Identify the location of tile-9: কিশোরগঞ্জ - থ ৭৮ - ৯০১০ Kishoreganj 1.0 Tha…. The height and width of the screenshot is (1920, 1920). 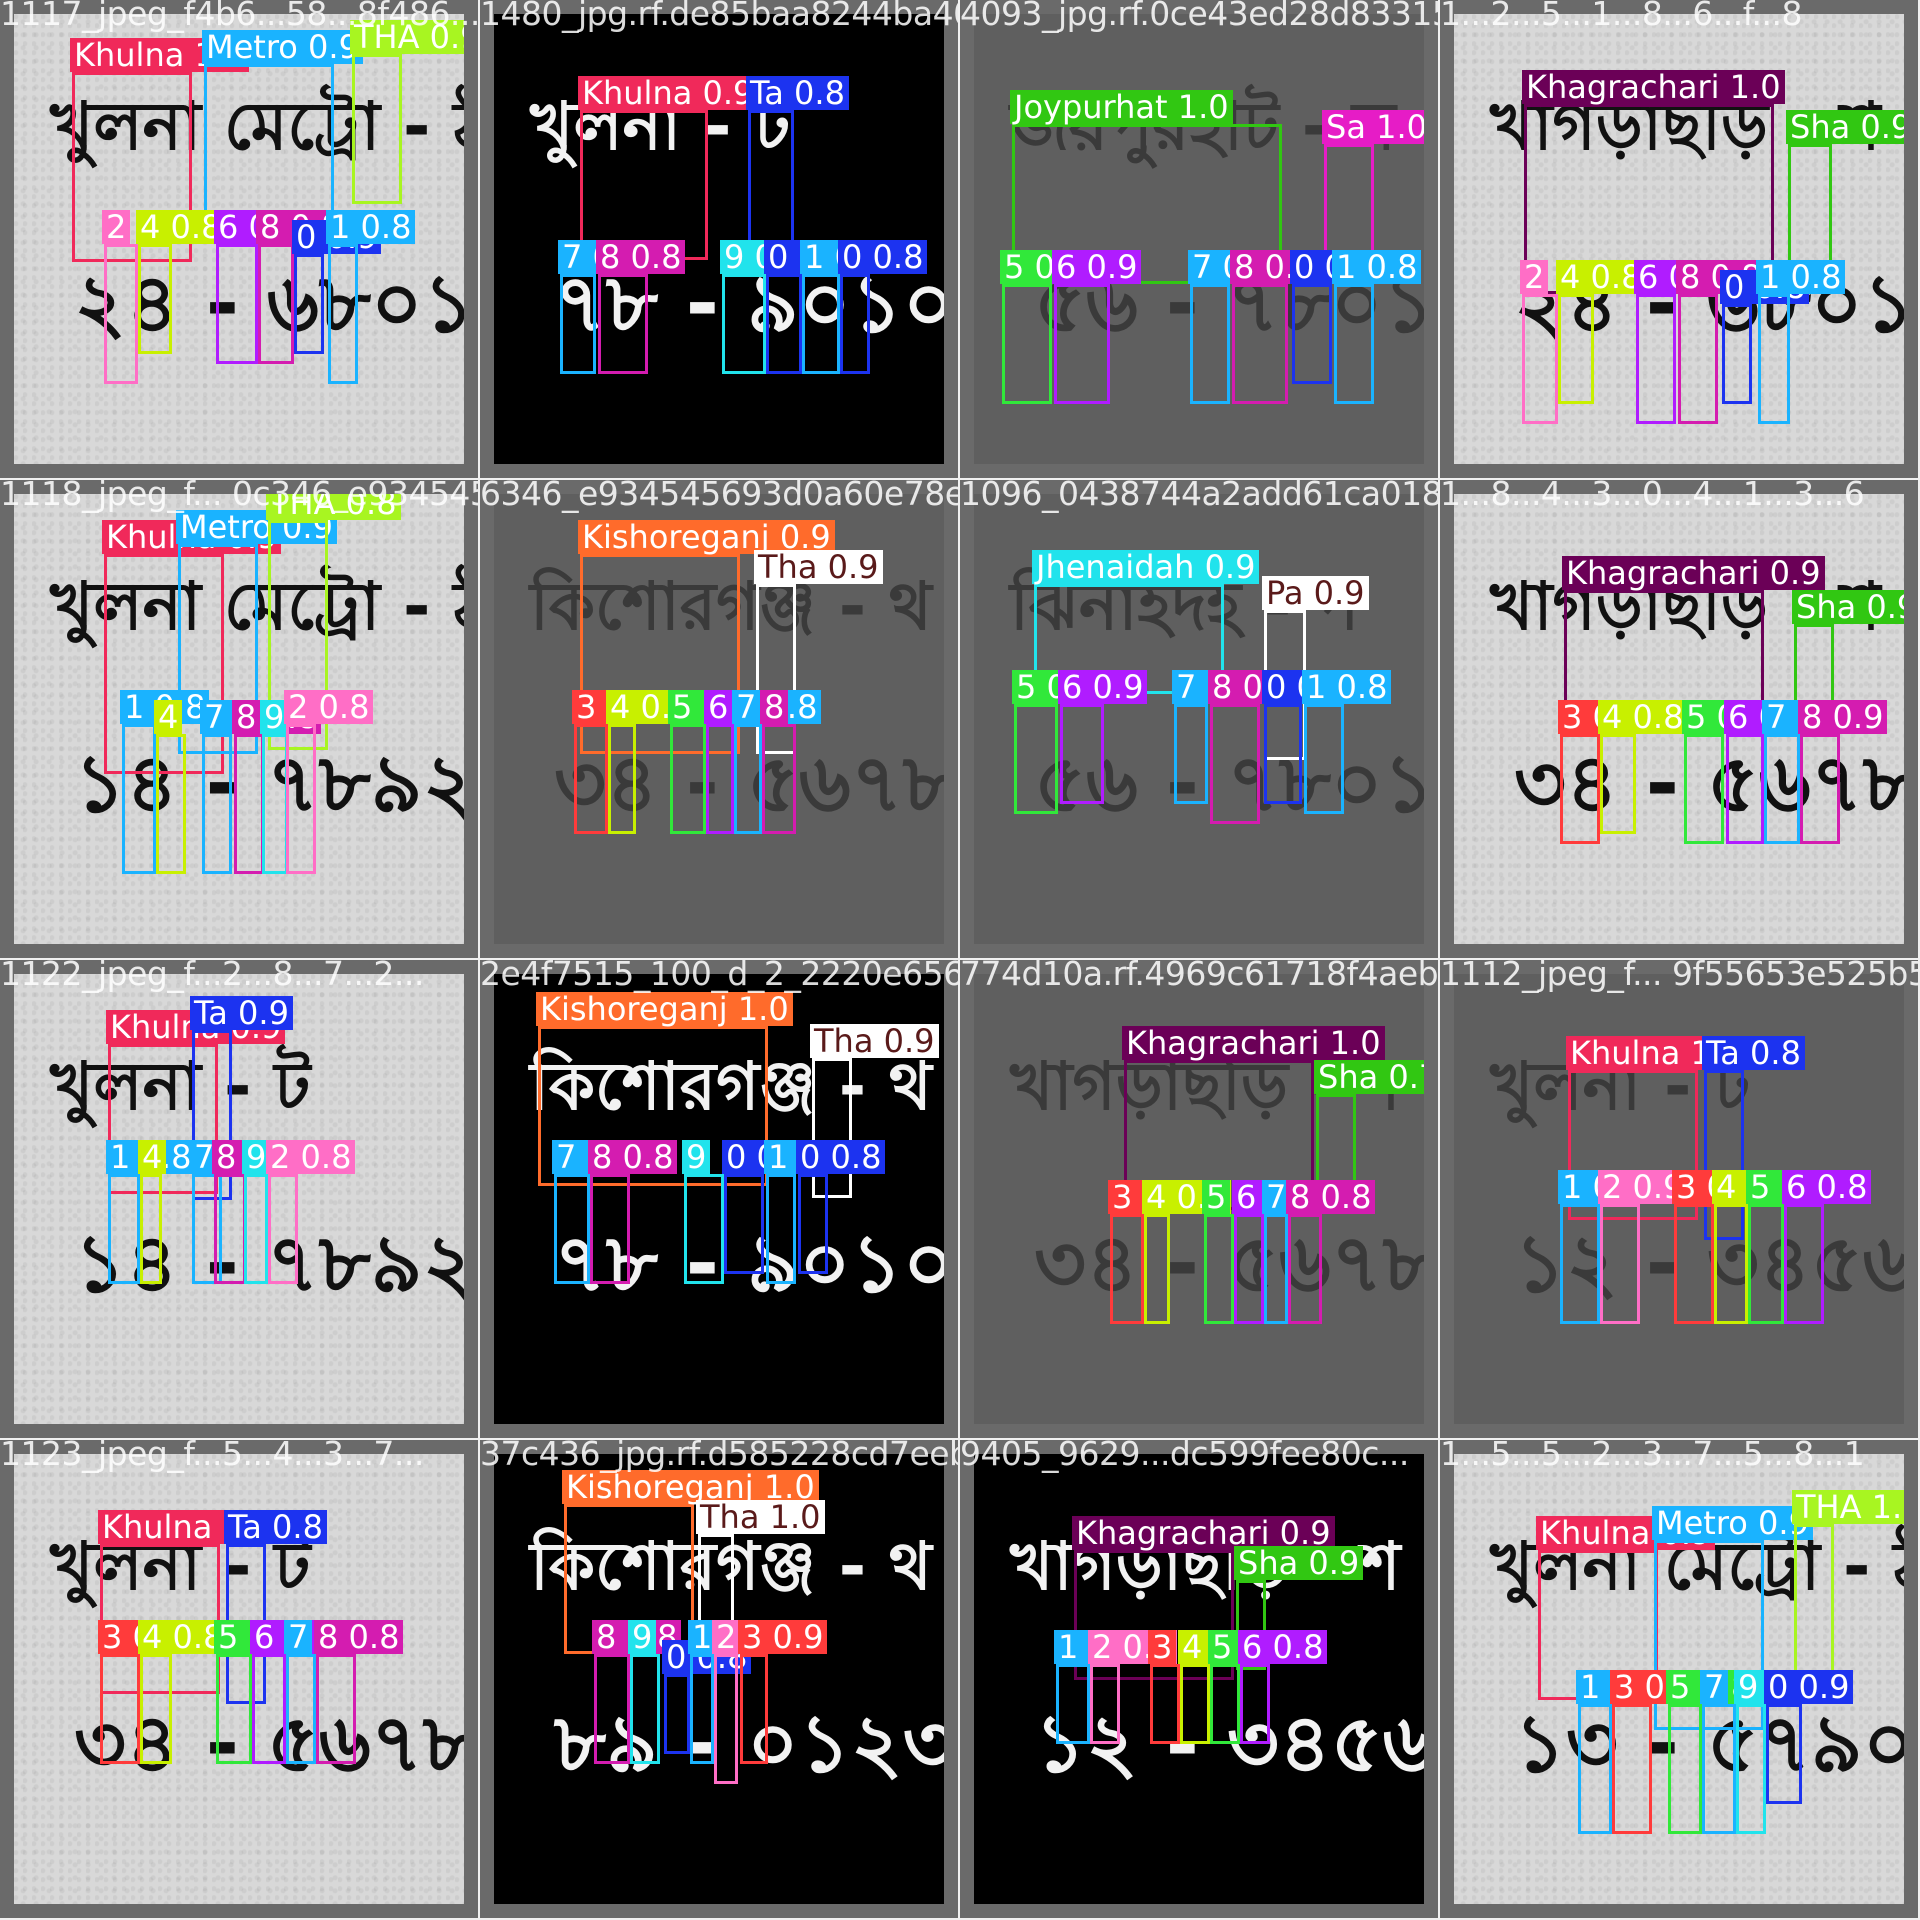
(720, 1200).